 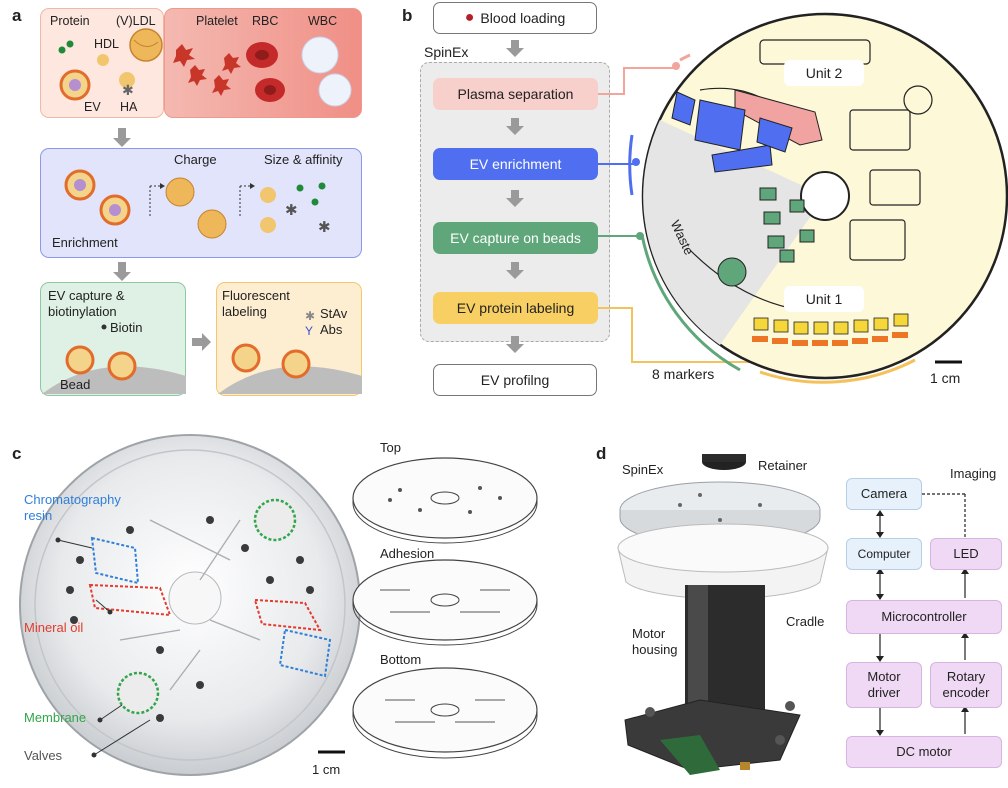 I want to click on panel-label-d: d, so click(x=601, y=453).